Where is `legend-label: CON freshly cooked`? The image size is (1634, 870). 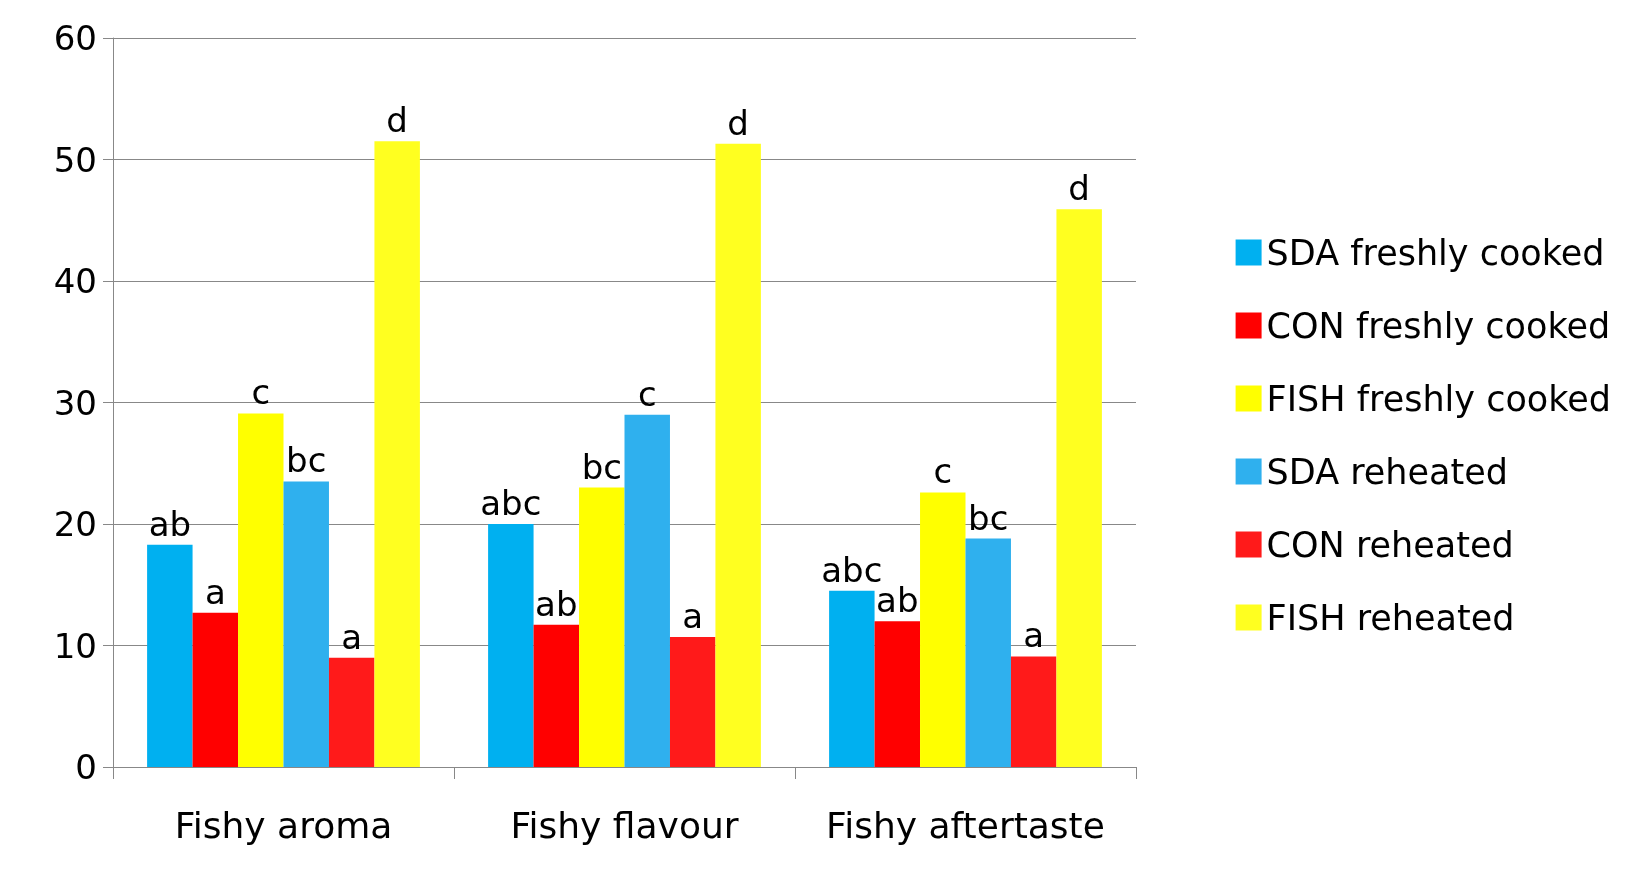
legend-label: CON freshly cooked is located at coordinates (1438, 325).